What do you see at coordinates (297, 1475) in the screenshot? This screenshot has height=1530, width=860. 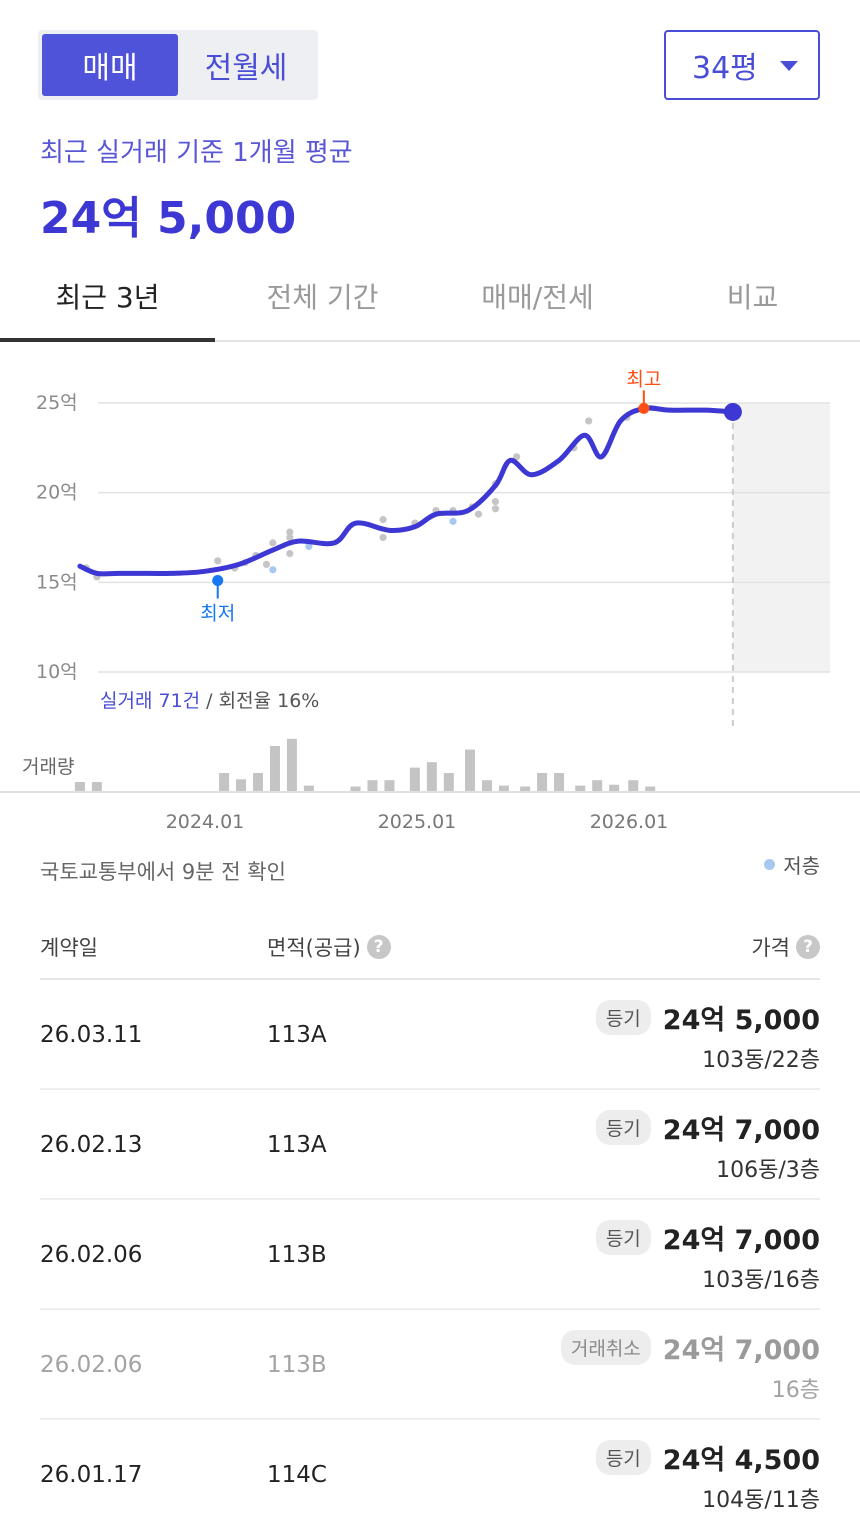 I see `row-area: 114C` at bounding box center [297, 1475].